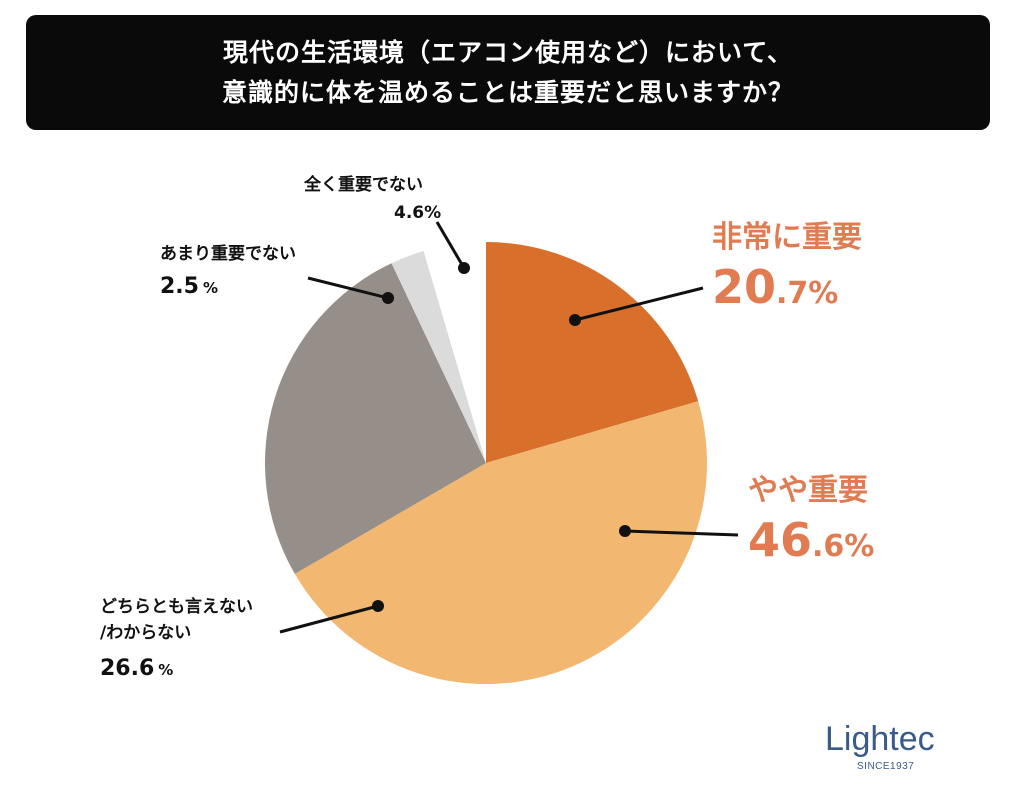 The image size is (1024, 795). Describe the element at coordinates (454, 352) in the screenshot. I see `slice-not-important` at that location.